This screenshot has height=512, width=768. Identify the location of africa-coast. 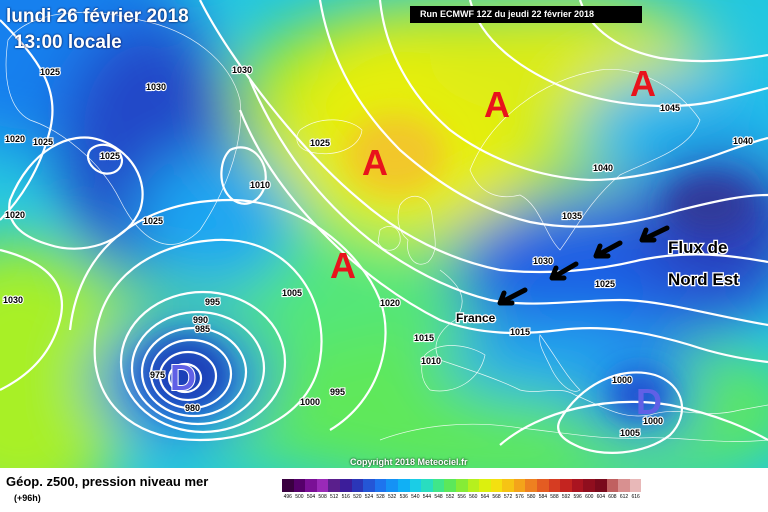
(573, 432).